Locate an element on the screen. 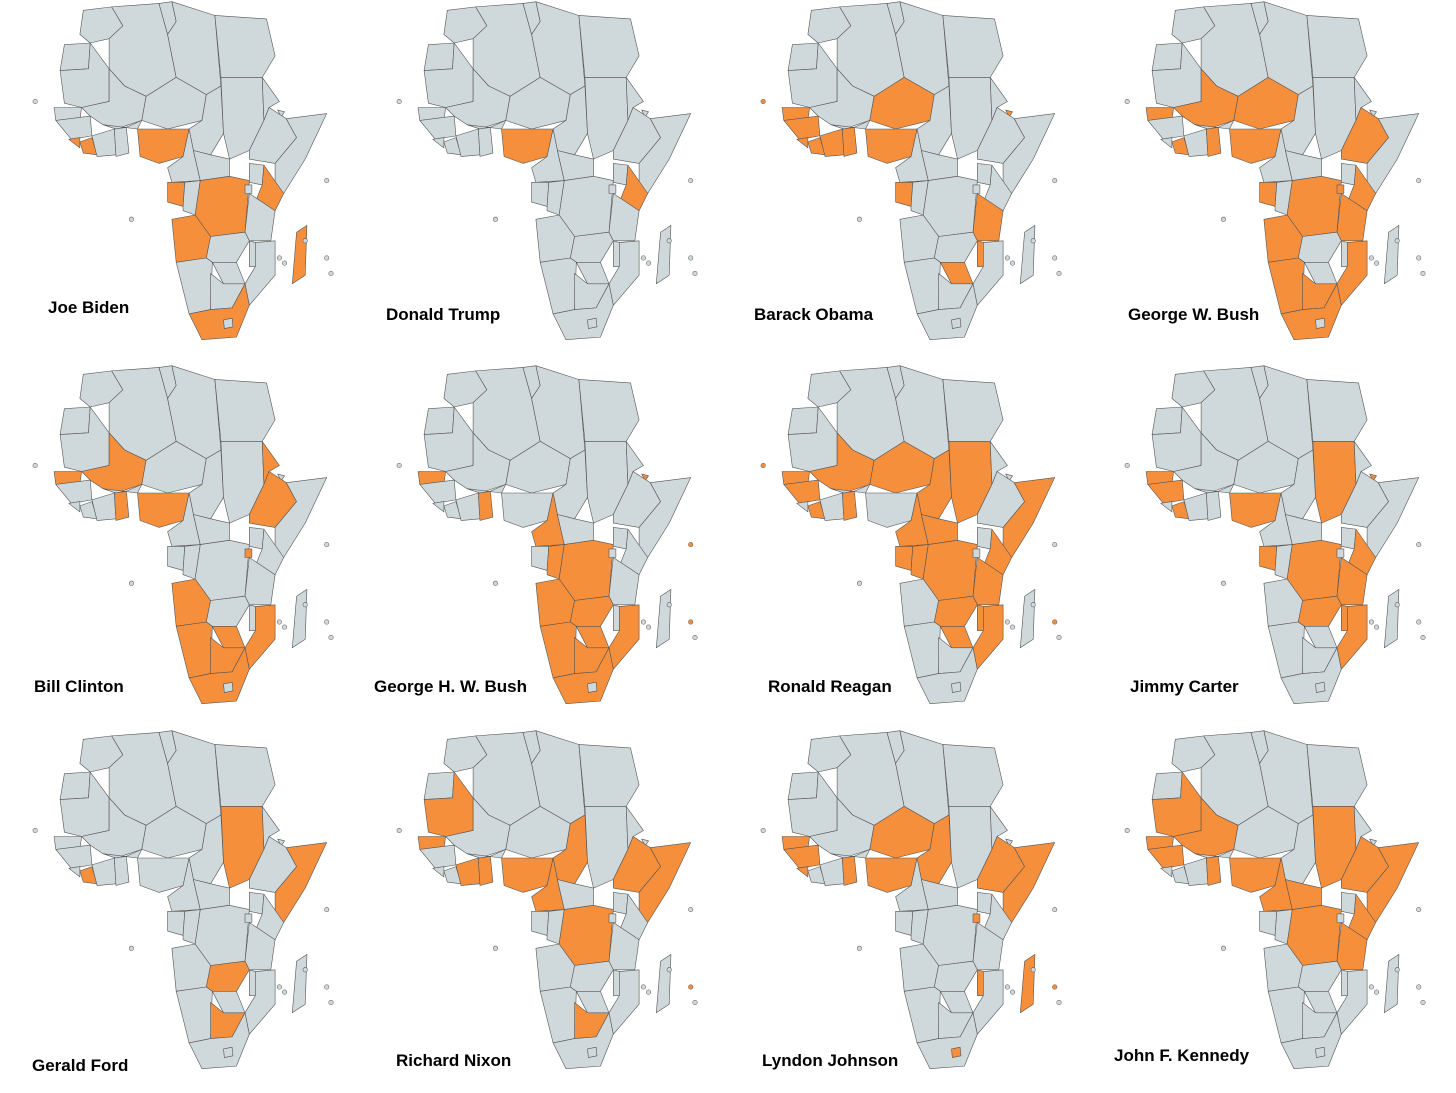 This screenshot has width=1456, height=1093. president-label: George H. W. Bush is located at coordinates (451, 686).